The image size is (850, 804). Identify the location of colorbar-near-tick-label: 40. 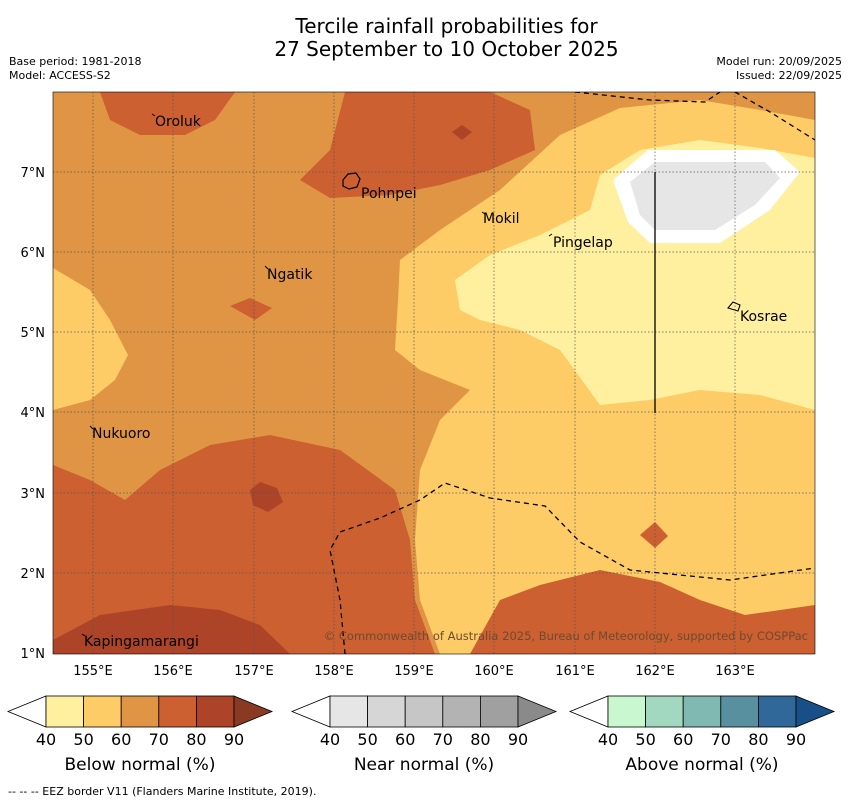
(330, 739).